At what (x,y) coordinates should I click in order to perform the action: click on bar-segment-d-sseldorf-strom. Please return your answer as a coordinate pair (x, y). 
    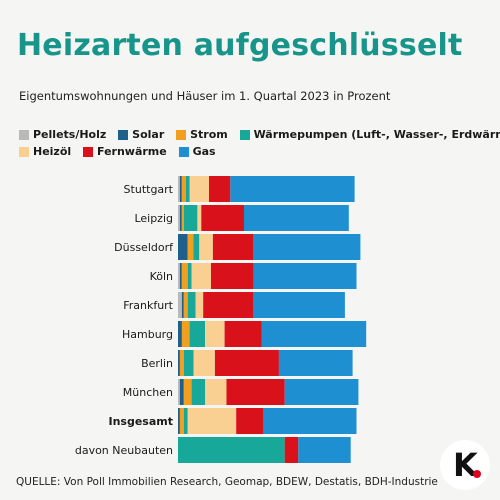
    Looking at the image, I should click on (190, 247).